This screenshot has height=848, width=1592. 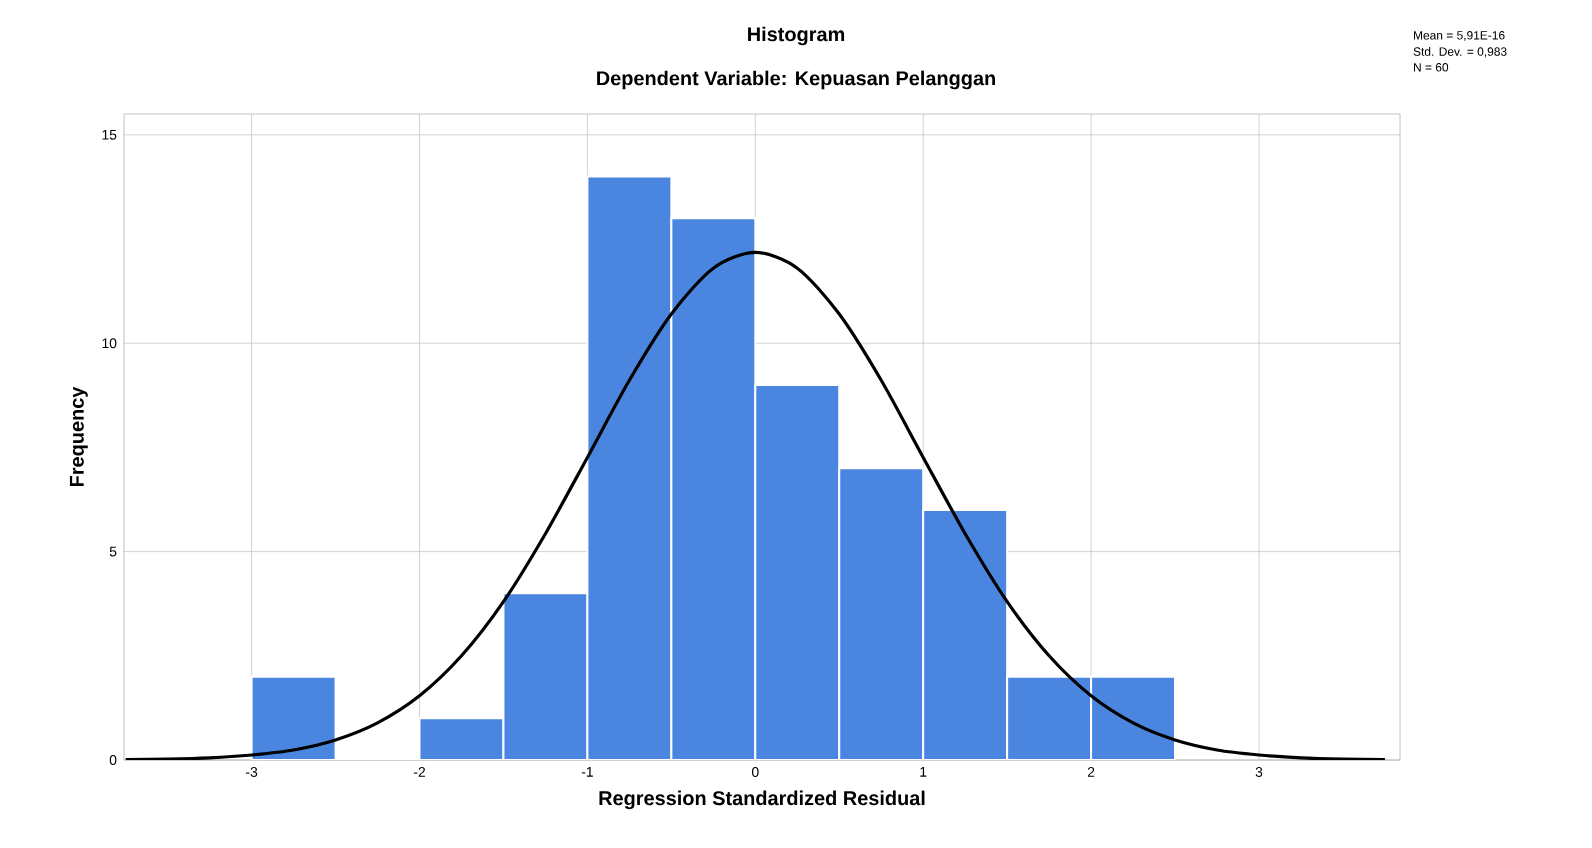 I want to click on y-axis-title: Frequency, so click(x=78, y=436).